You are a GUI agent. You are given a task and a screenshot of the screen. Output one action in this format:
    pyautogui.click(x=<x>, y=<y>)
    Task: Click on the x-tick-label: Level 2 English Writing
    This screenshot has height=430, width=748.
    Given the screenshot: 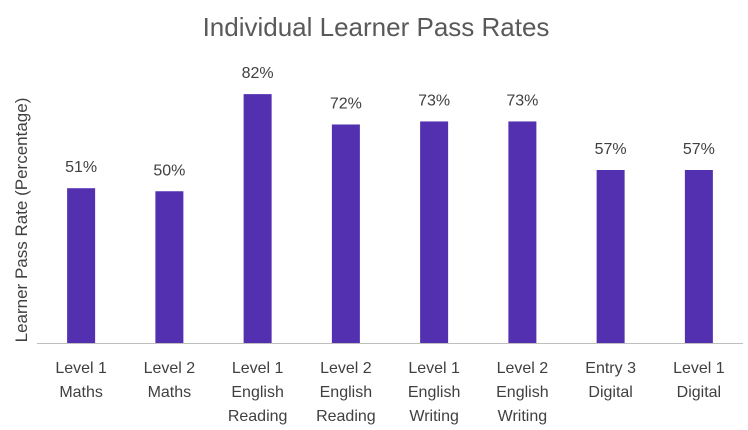 What is the action you would take?
    pyautogui.click(x=522, y=392)
    